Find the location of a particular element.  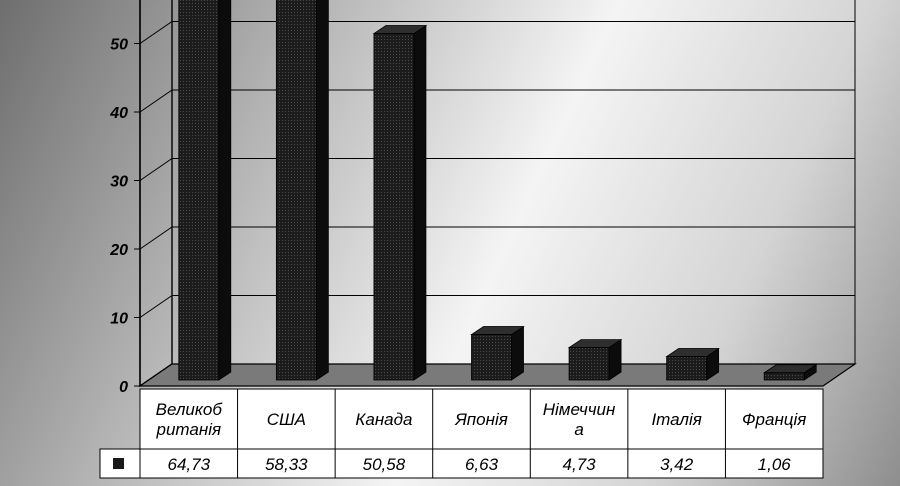

y-tick-label: 0 is located at coordinates (123, 387).